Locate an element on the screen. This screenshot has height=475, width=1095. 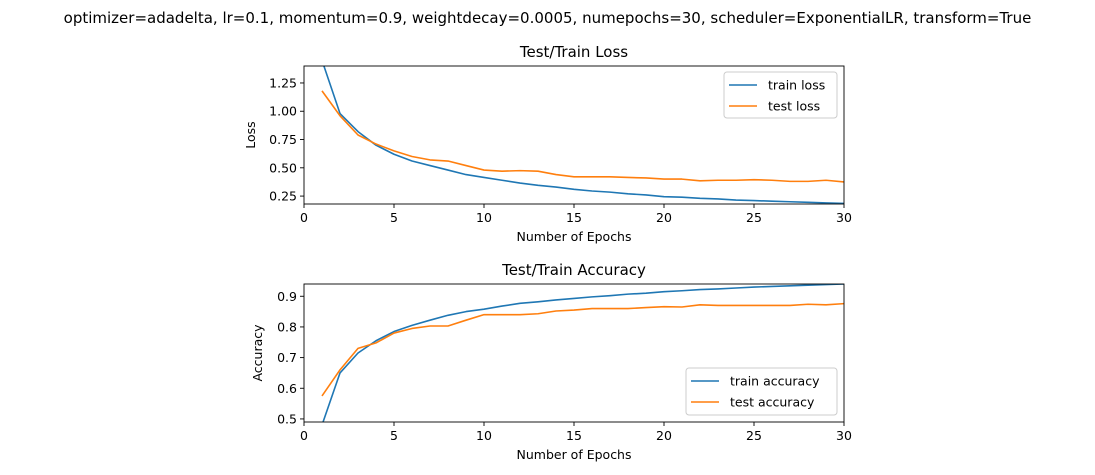
legend: train loss test loss is located at coordinates (780, 95).